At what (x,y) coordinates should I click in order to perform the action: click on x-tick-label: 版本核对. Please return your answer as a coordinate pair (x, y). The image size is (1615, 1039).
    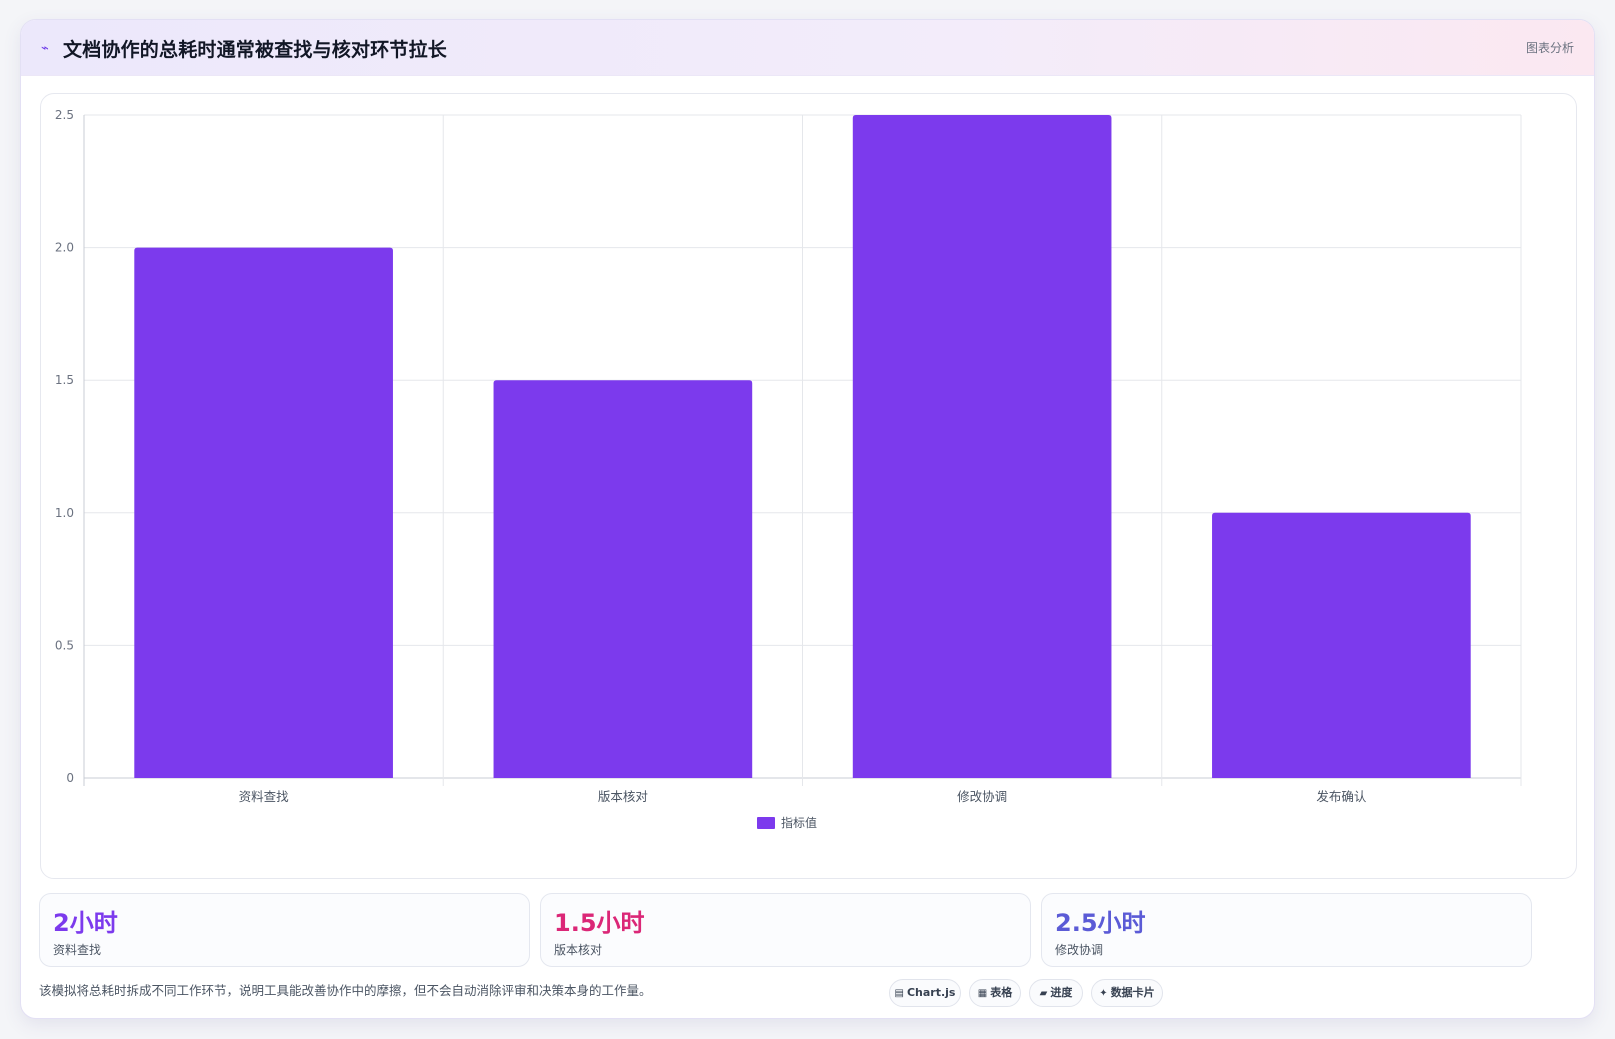
    Looking at the image, I should click on (623, 796).